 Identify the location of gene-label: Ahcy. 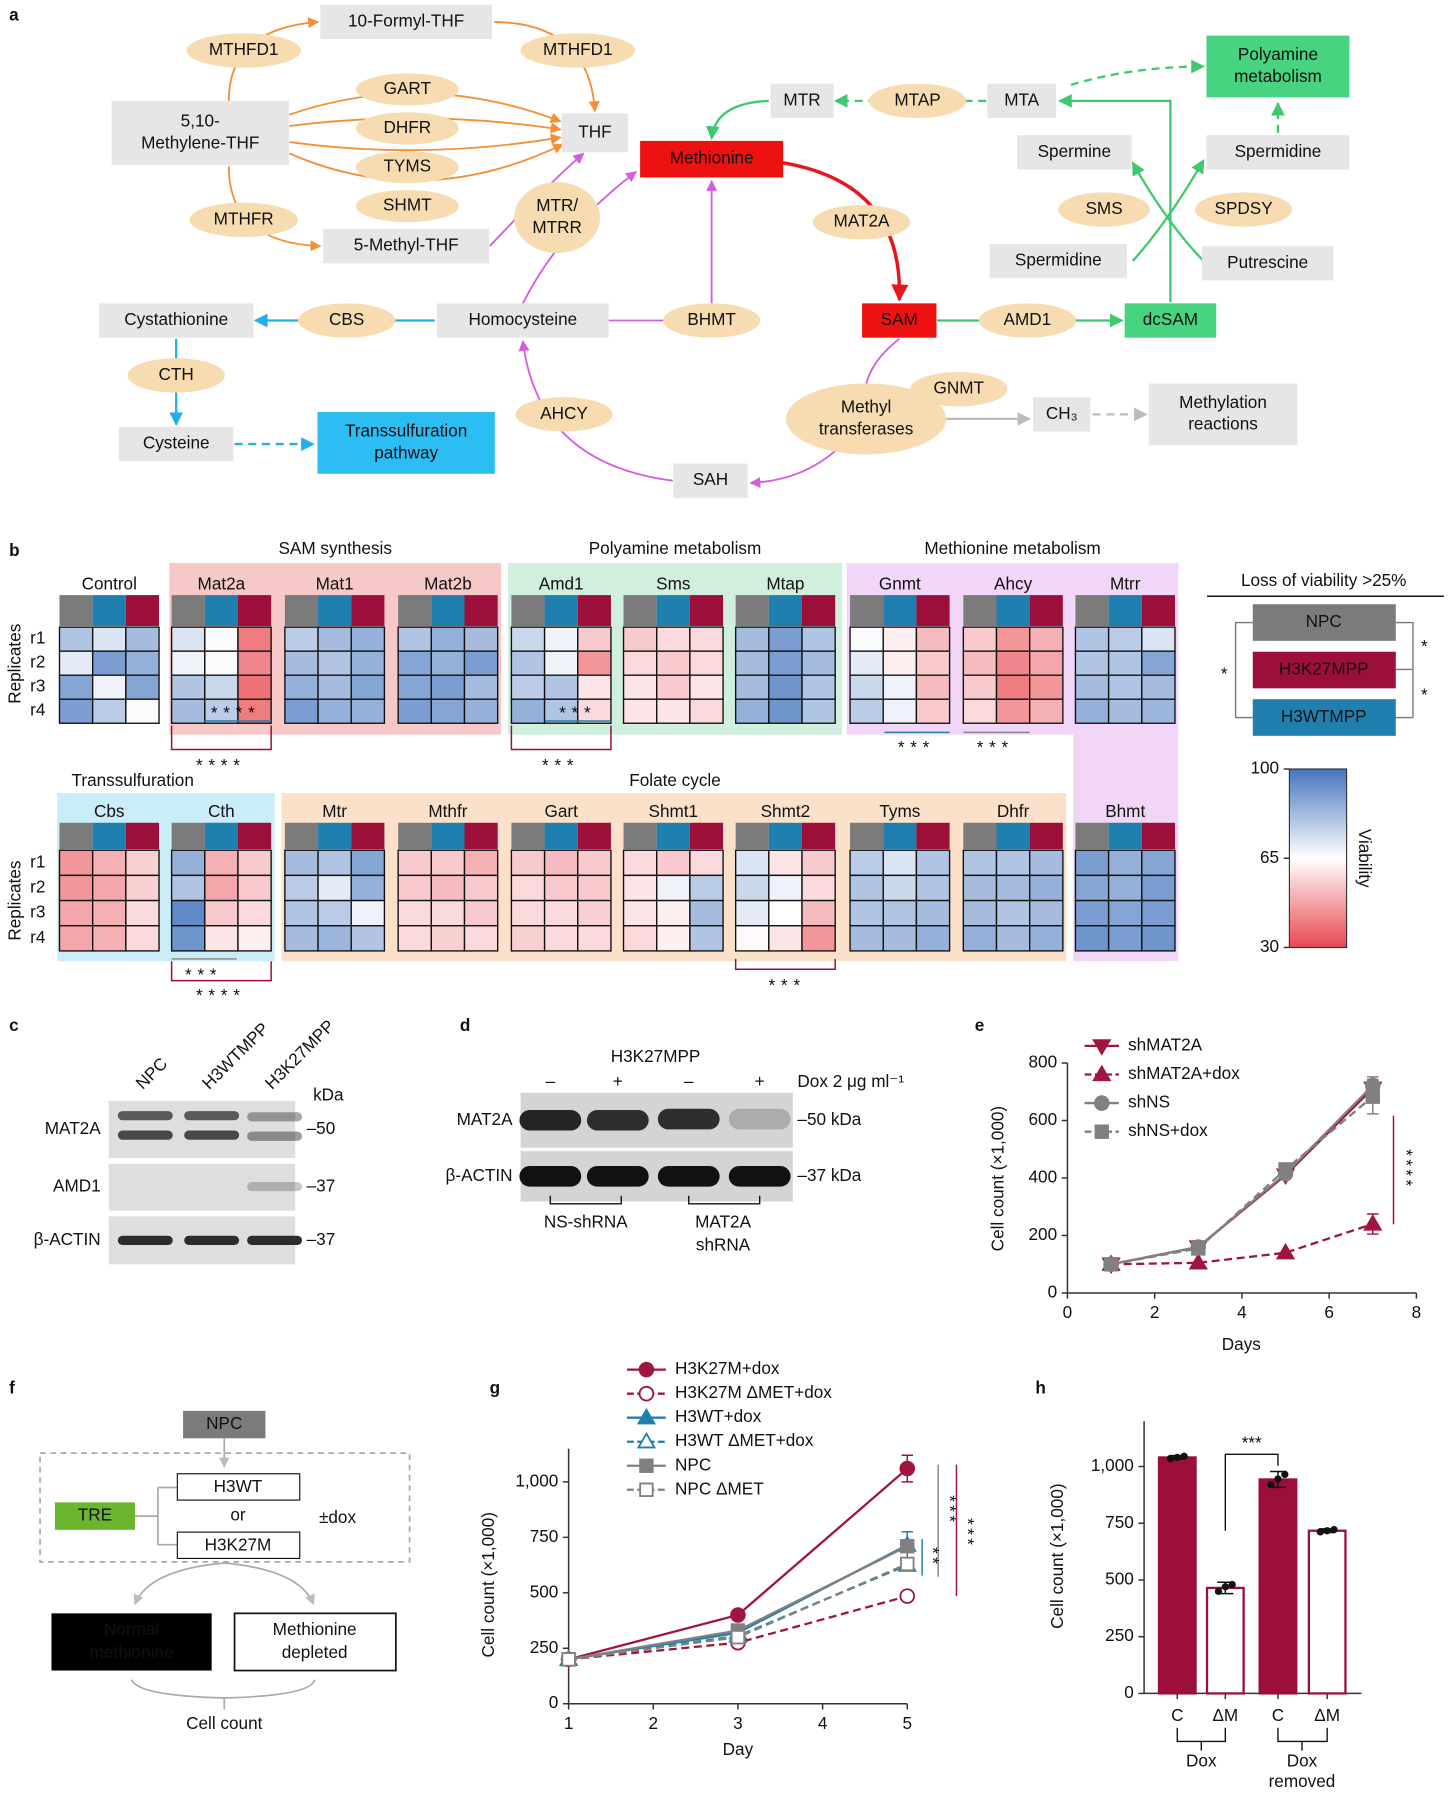
(1013, 583).